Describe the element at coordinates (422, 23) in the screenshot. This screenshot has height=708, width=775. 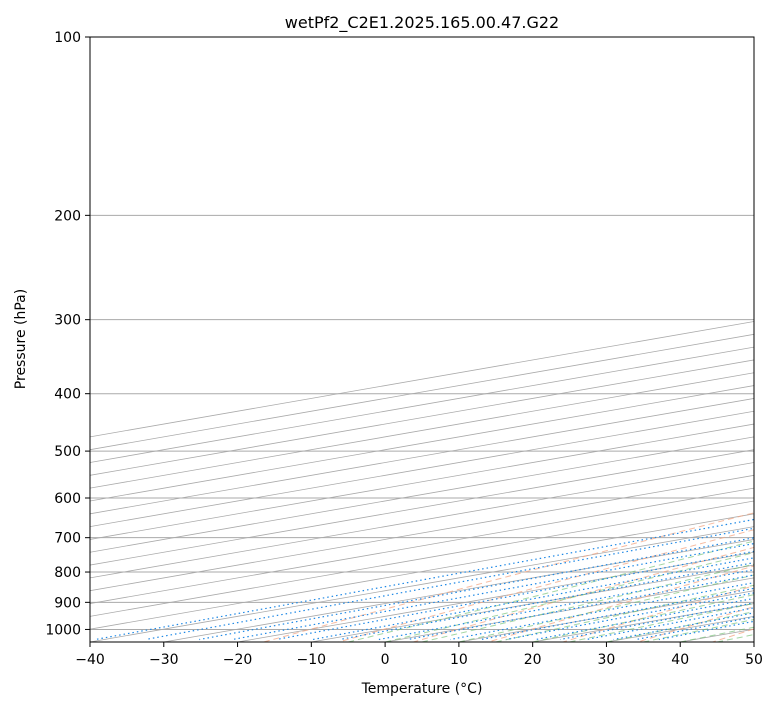
I see `chart-title: wetPf2_C2E1.2025.165.00.47.G22` at that location.